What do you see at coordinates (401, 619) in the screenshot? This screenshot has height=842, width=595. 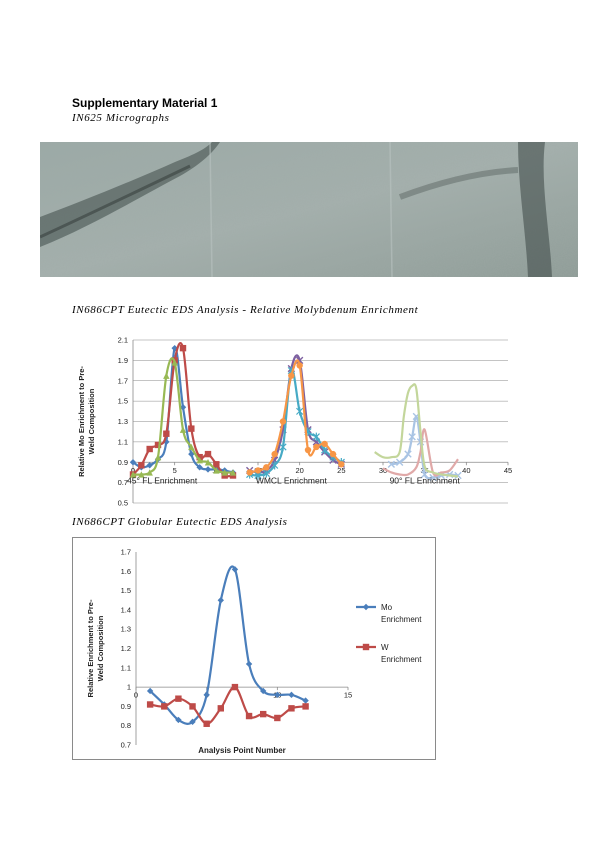 I see `legend-label: Enrichment` at bounding box center [401, 619].